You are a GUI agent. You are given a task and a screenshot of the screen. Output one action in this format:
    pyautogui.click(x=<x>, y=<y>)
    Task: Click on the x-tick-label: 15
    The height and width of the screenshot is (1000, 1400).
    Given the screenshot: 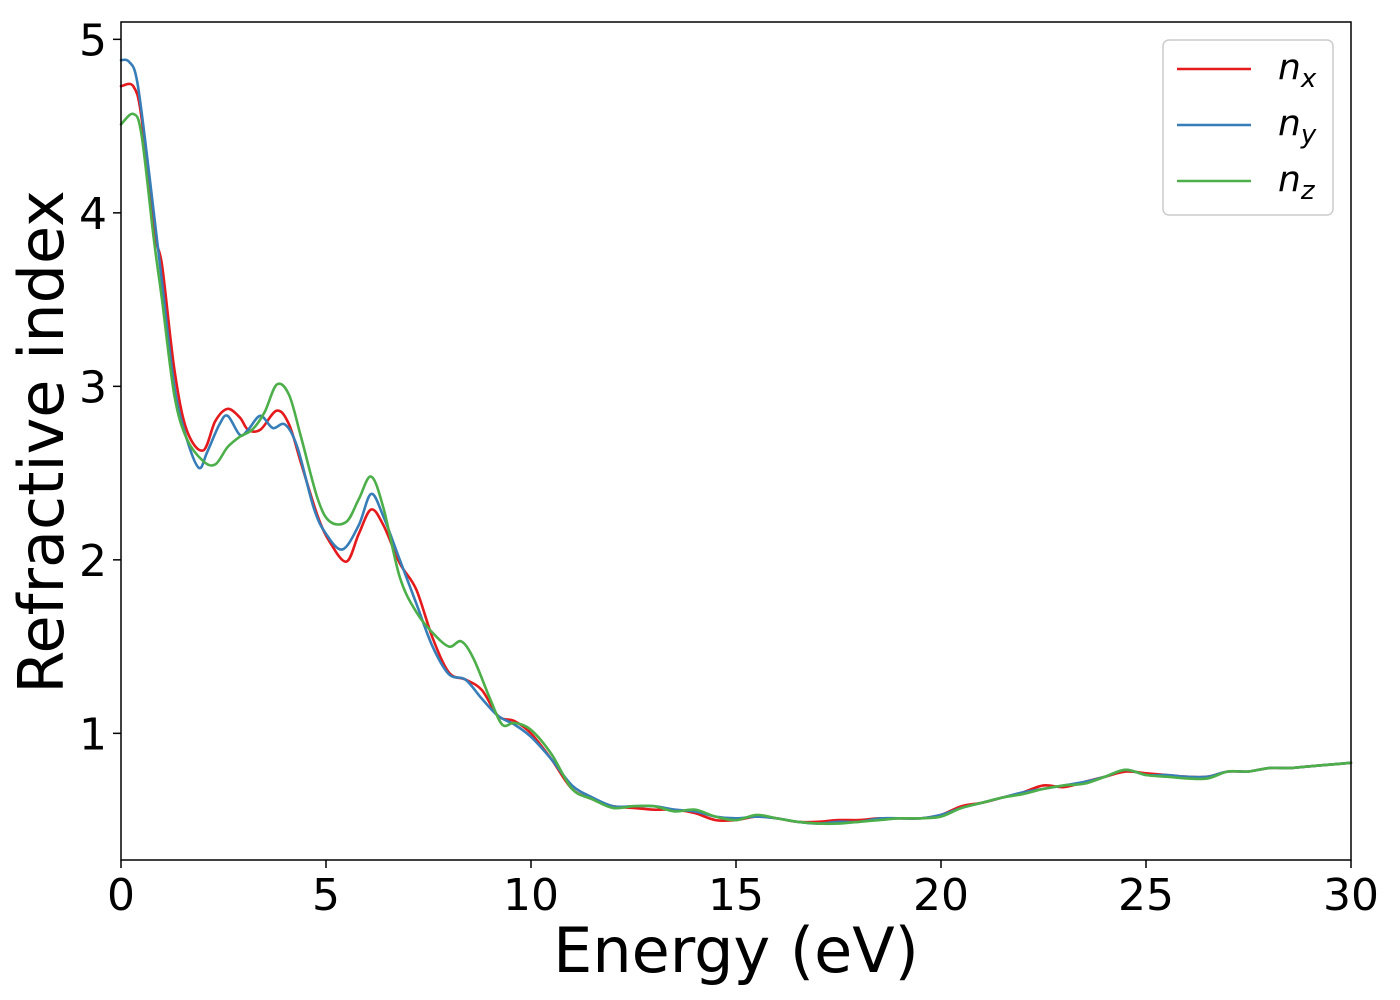 What is the action you would take?
    pyautogui.click(x=736, y=895)
    